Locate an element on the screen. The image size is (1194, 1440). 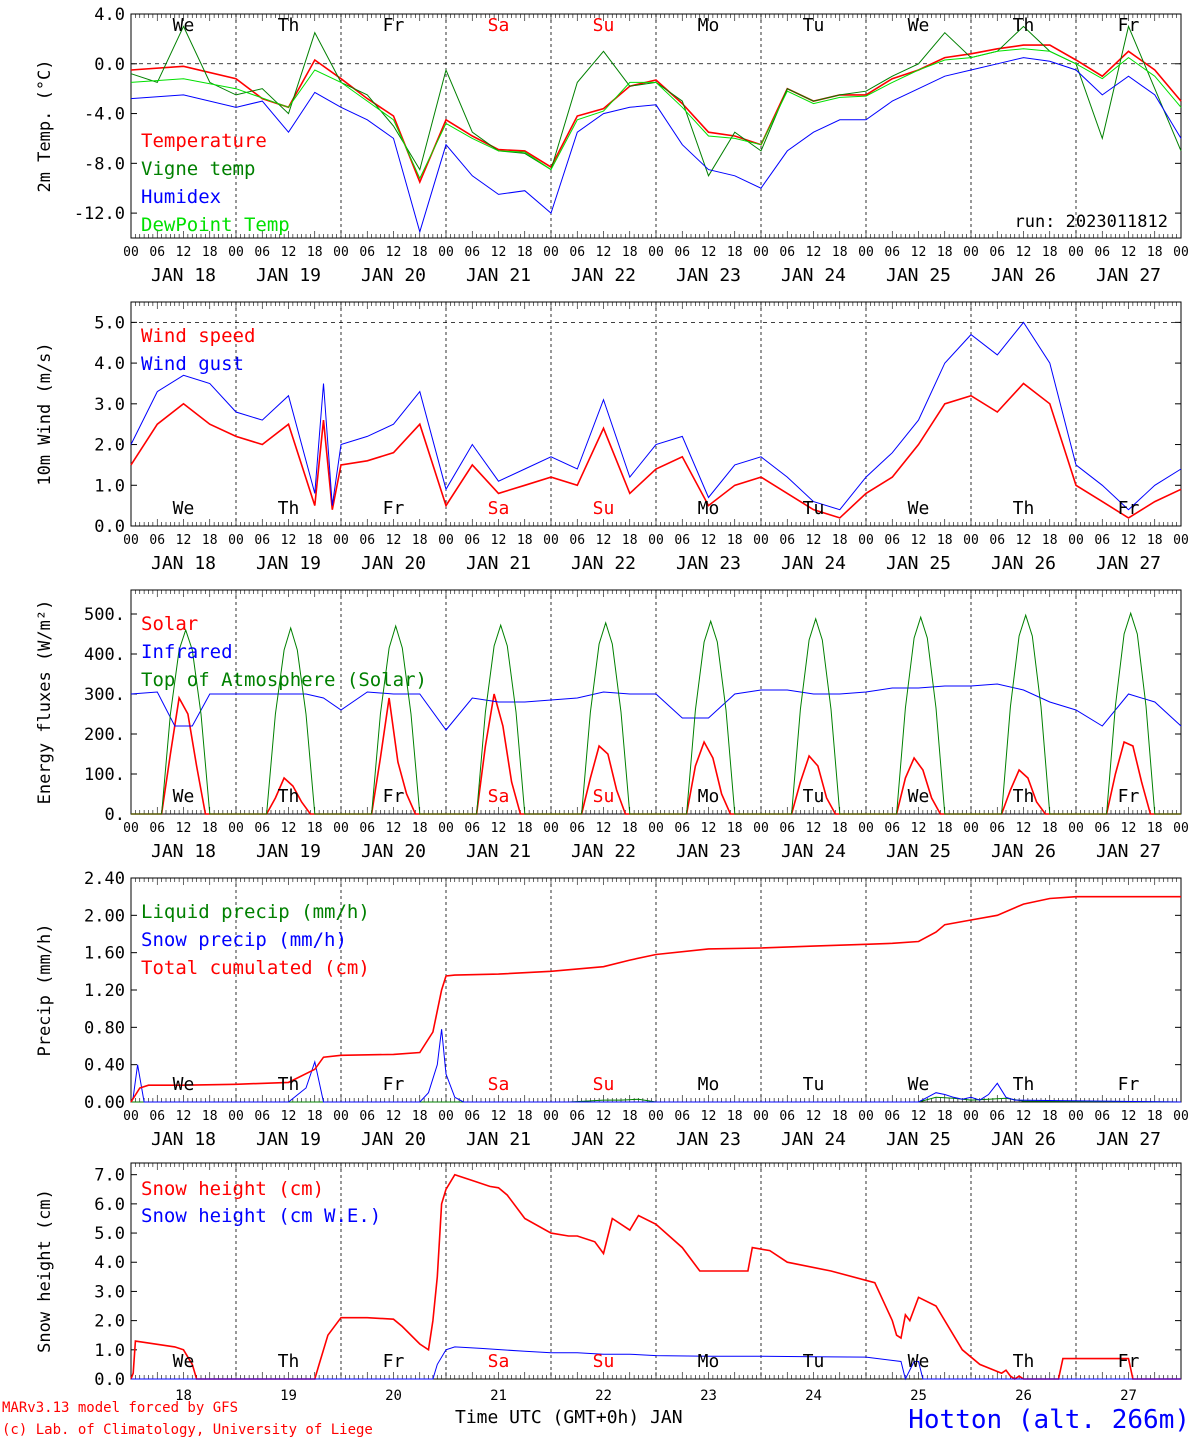
y-tick-label: 300. is located at coordinates (104, 695).